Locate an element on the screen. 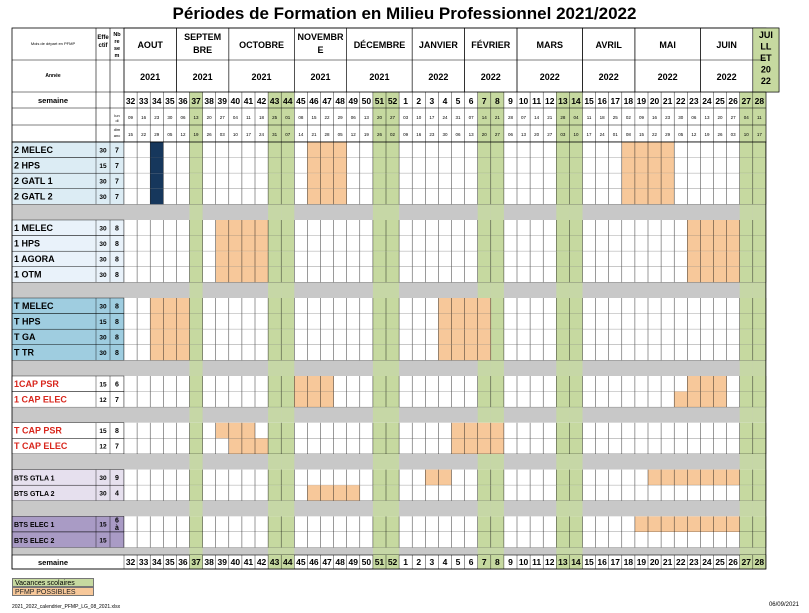  monday-date: 21 is located at coordinates (498, 117).